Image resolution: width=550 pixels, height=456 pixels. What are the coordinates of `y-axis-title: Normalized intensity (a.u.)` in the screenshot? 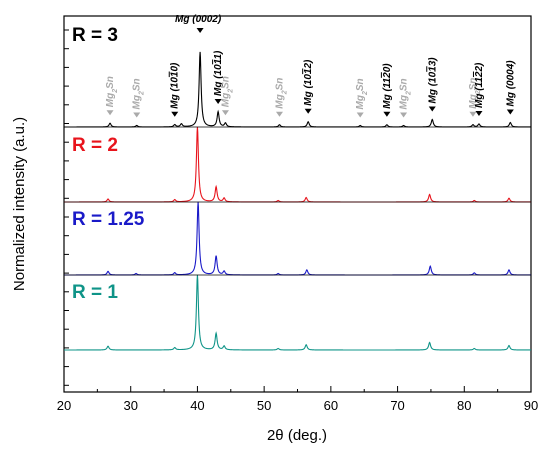 It's located at (19, 204).